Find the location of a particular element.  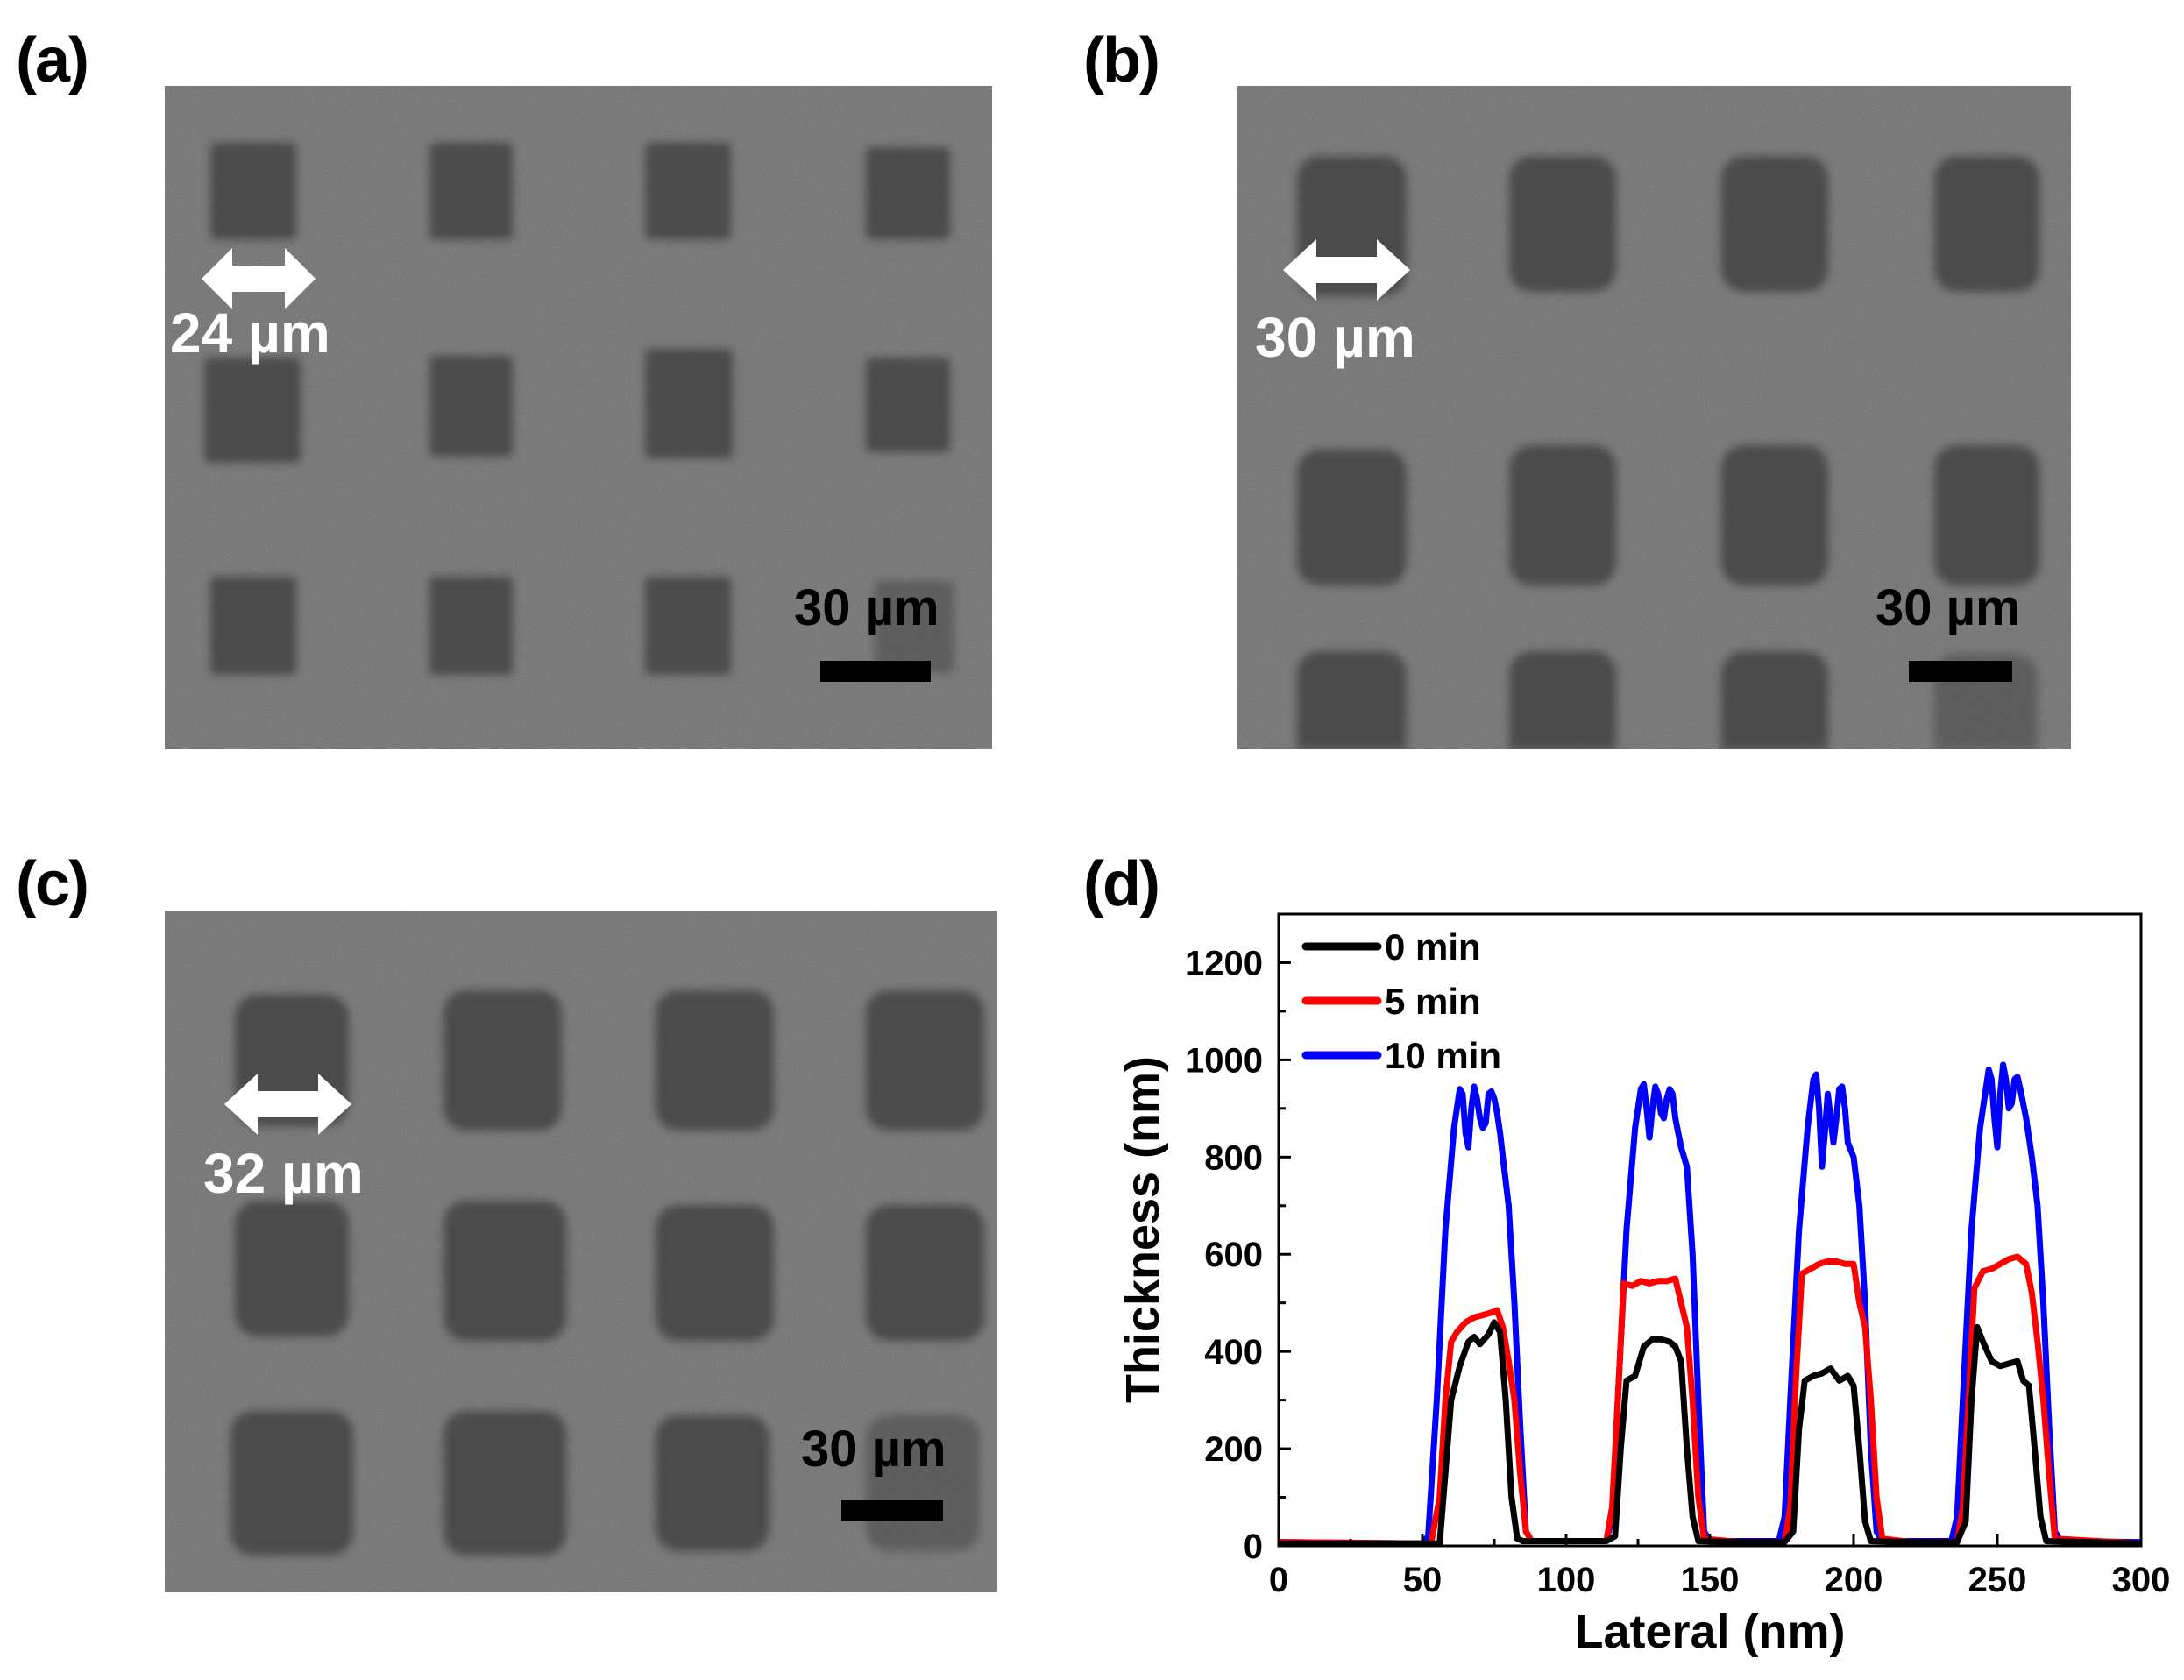

y-axis-ticks: 0 200 400 600 800 1000 1200 is located at coordinates (1238, 1255).